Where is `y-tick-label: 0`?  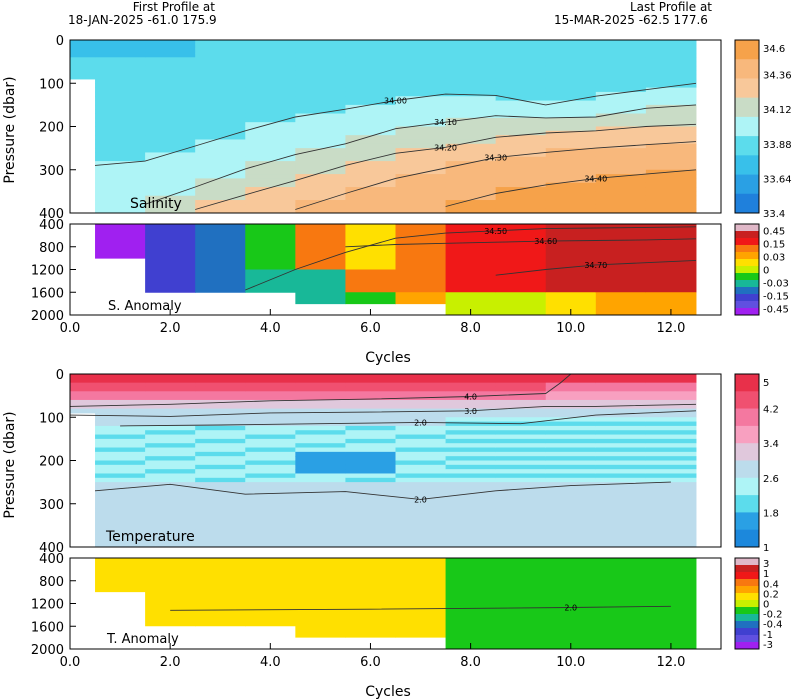
y-tick-label: 0 is located at coordinates (60, 375).